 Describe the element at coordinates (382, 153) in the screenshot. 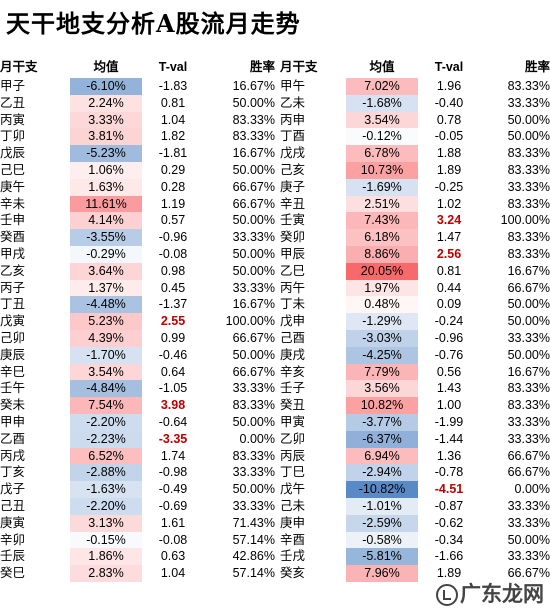

I see `mean-cell: 6.78%` at that location.